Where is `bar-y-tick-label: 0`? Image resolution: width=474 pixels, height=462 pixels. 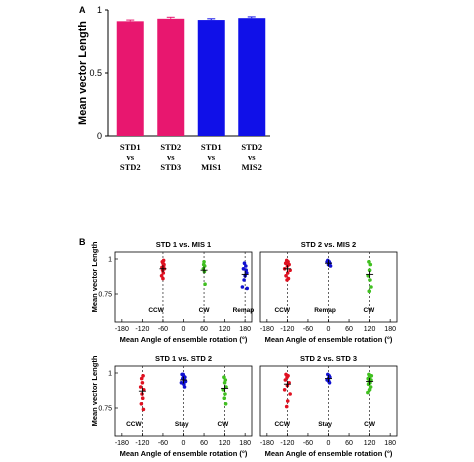
bar-y-tick-label: 0 is located at coordinates (99, 136).